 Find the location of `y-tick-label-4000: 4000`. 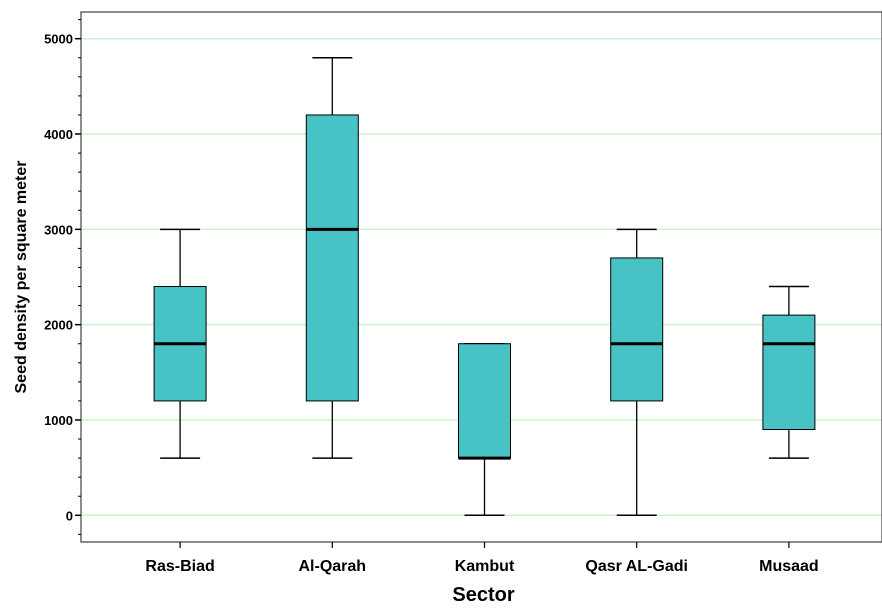

y-tick-label-4000: 4000 is located at coordinates (58, 134).